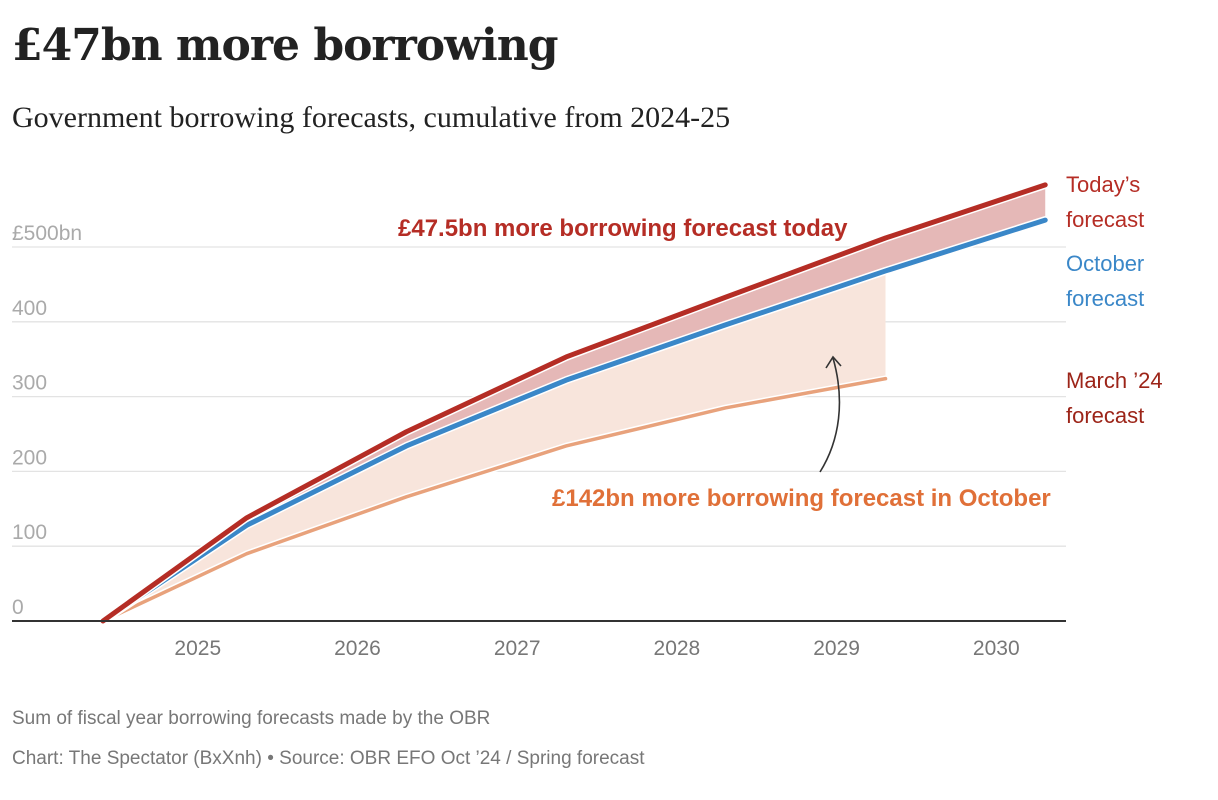 The height and width of the screenshot is (800, 1218). I want to click on y-tick-label: 400, so click(29, 308).